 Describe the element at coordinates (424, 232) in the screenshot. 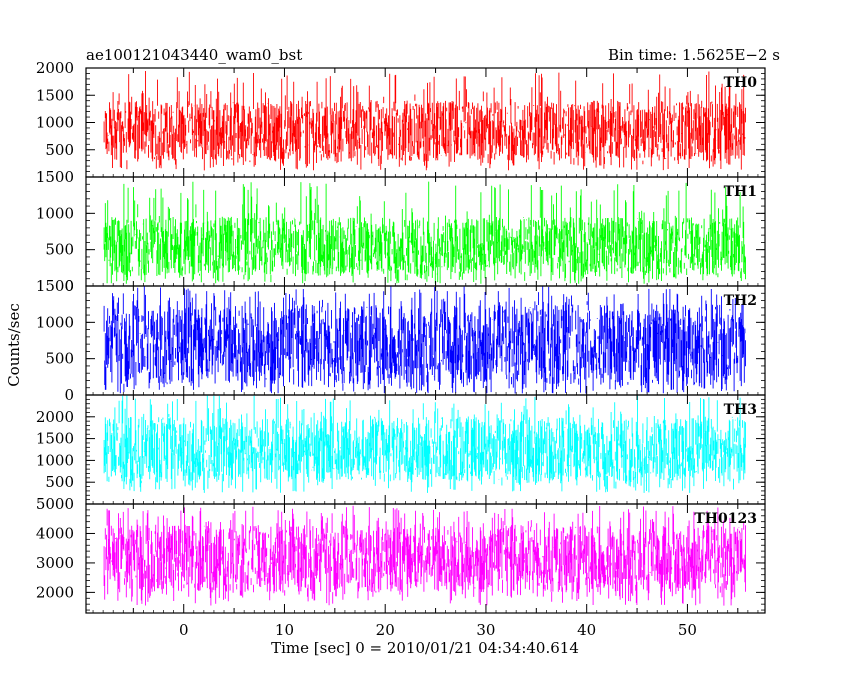

I see `series-th1` at that location.